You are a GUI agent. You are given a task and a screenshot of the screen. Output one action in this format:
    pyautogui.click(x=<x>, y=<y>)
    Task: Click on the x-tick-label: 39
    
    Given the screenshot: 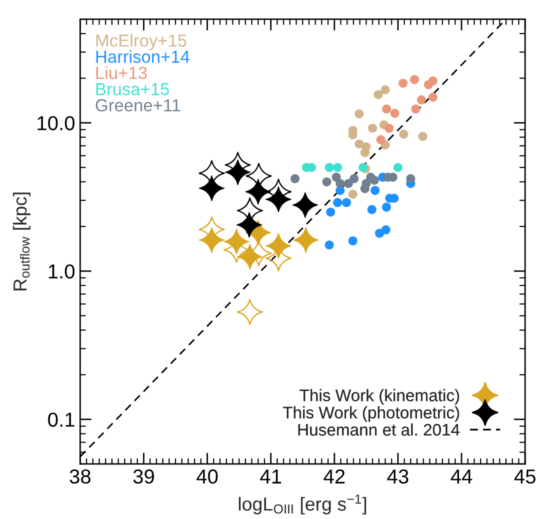 What is the action you would take?
    pyautogui.click(x=143, y=476)
    